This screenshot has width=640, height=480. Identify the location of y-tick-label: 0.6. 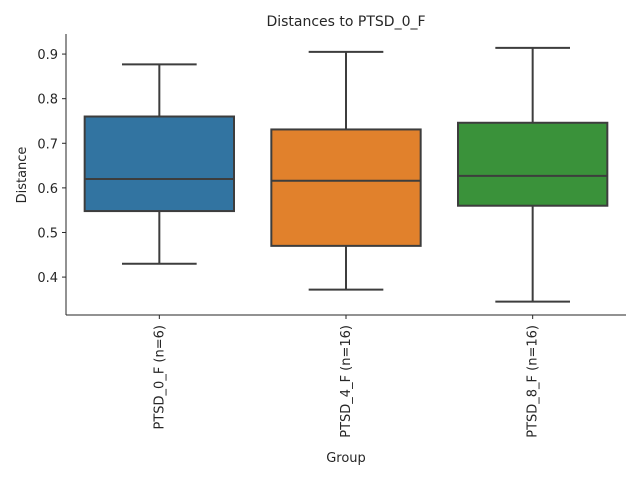
(47, 189).